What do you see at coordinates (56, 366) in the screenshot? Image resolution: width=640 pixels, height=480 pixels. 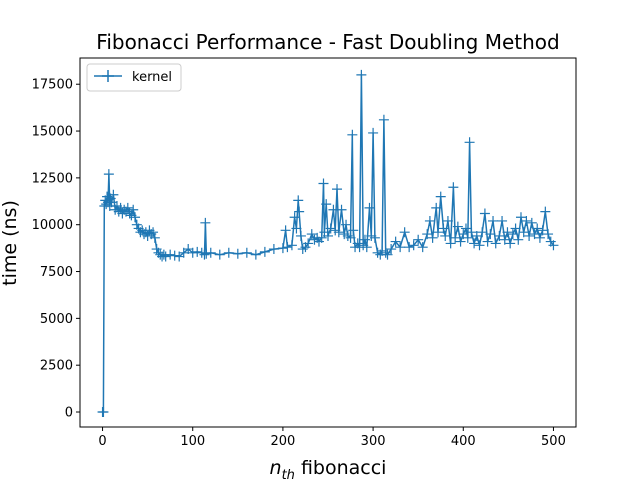 I see `y-tick-label: 2500` at bounding box center [56, 366].